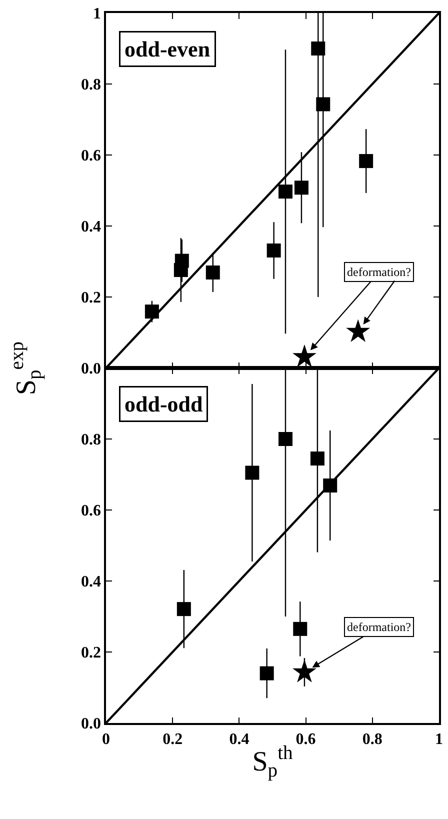  What do you see at coordinates (439, 739) in the screenshot?
I see `x-tick-label: 1` at bounding box center [439, 739].